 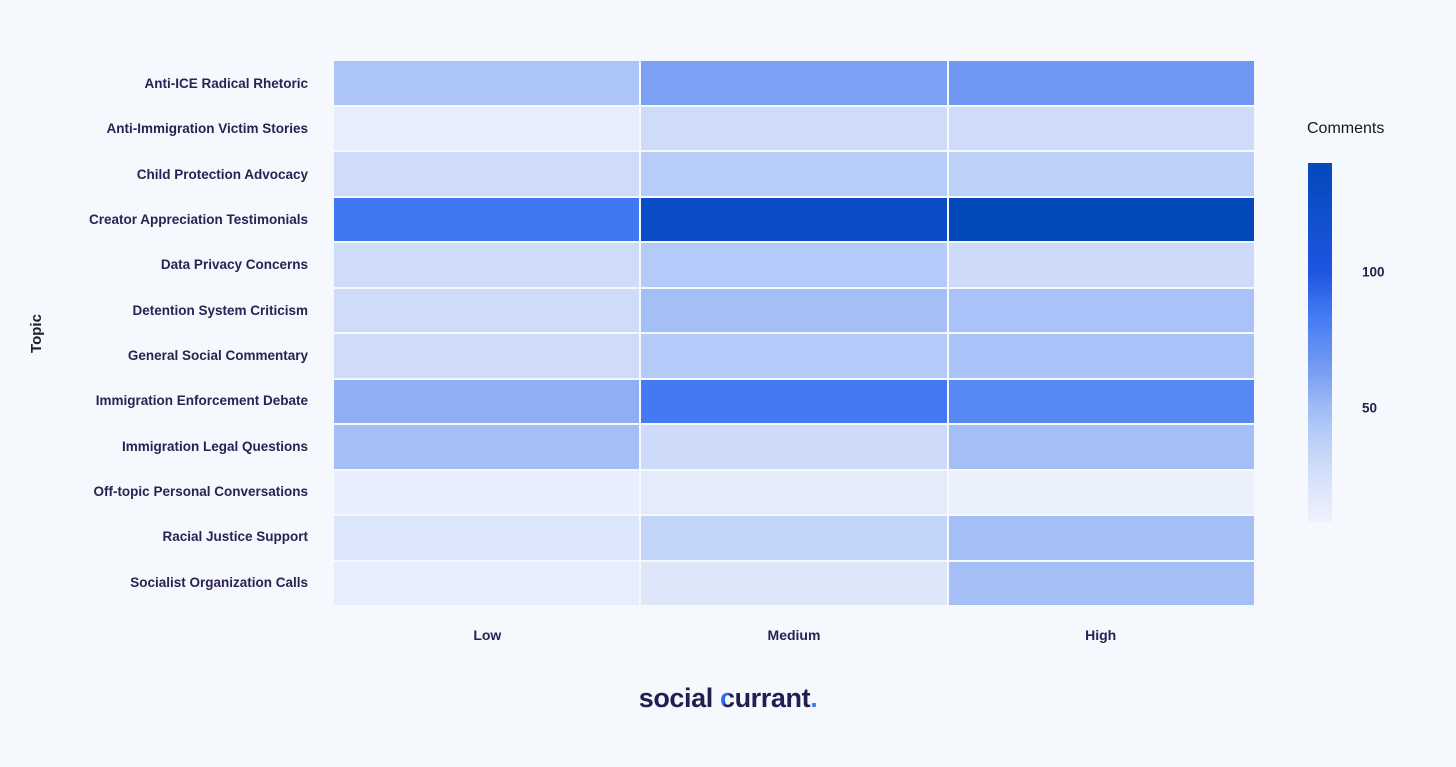 What do you see at coordinates (1101, 635) in the screenshot?
I see `x-axis-label: High` at bounding box center [1101, 635].